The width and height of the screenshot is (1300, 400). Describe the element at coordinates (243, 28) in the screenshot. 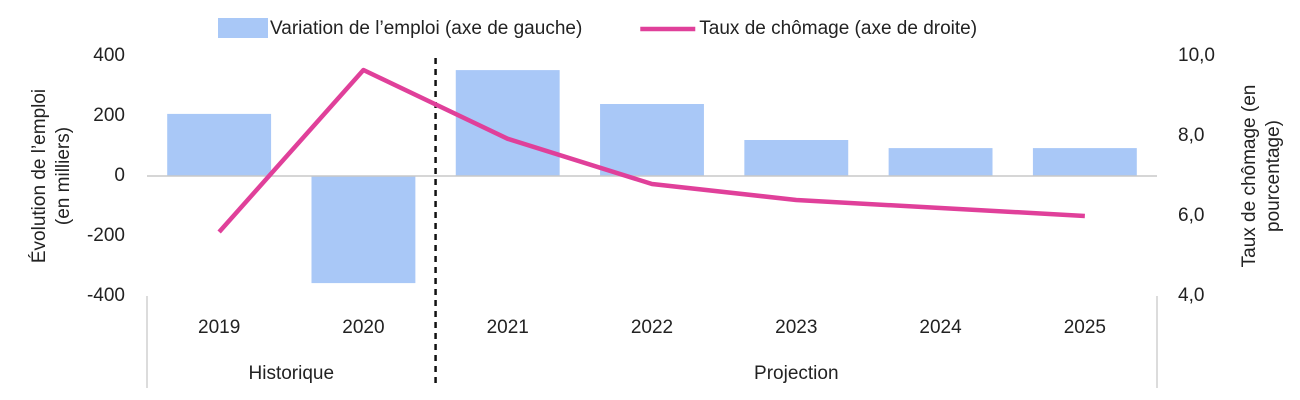

I see `legend-swatch` at that location.